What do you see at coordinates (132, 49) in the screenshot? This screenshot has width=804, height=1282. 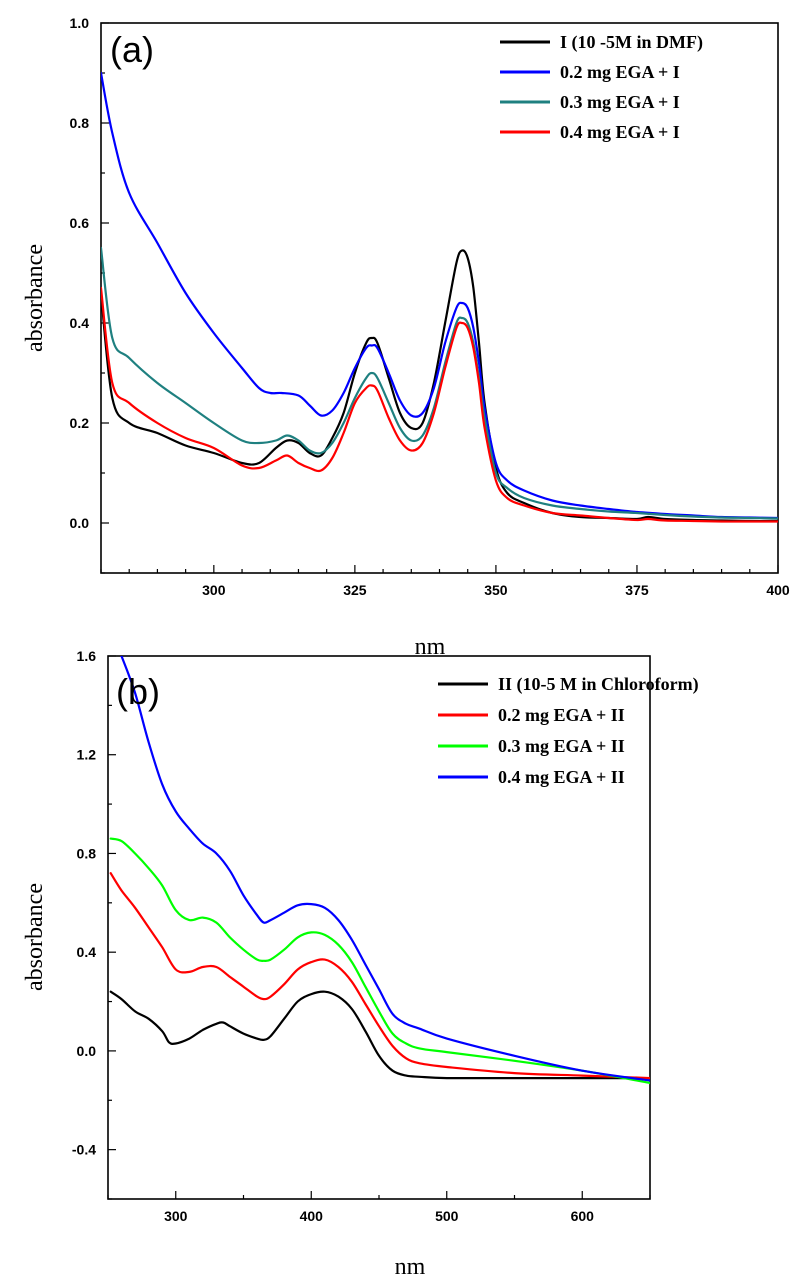 I see `panel-label: (a)` at bounding box center [132, 49].